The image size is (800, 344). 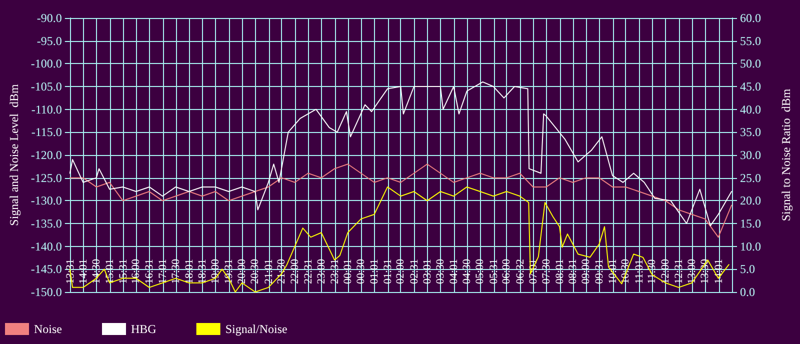 What do you see at coordinates (665, 271) in the screenshot?
I see `x-tick-label: 12:00` at bounding box center [665, 271].